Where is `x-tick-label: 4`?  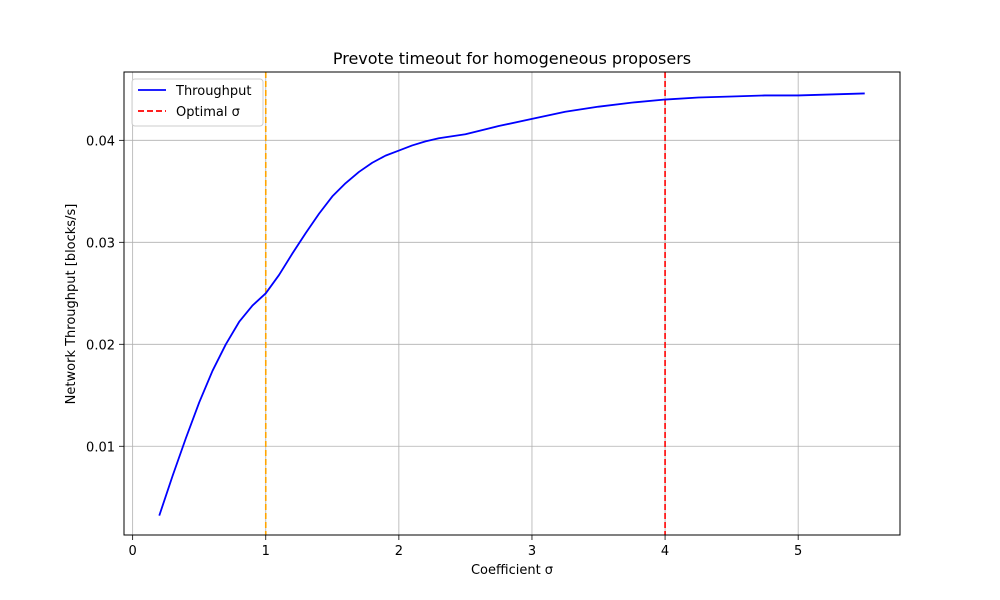 x-tick-label: 4 is located at coordinates (665, 551).